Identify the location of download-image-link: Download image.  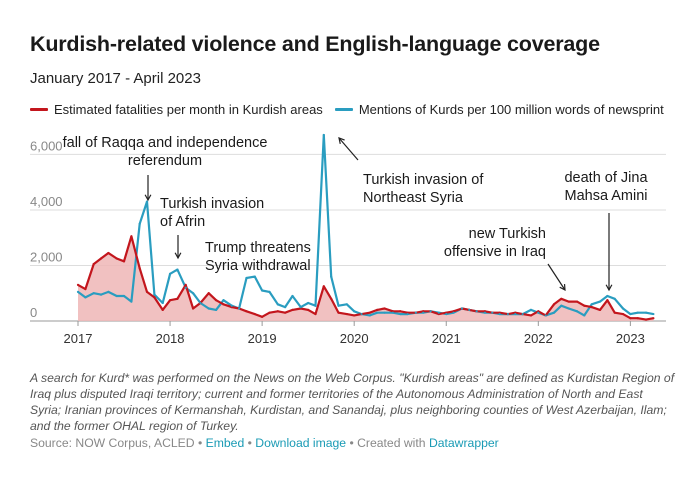
(301, 443).